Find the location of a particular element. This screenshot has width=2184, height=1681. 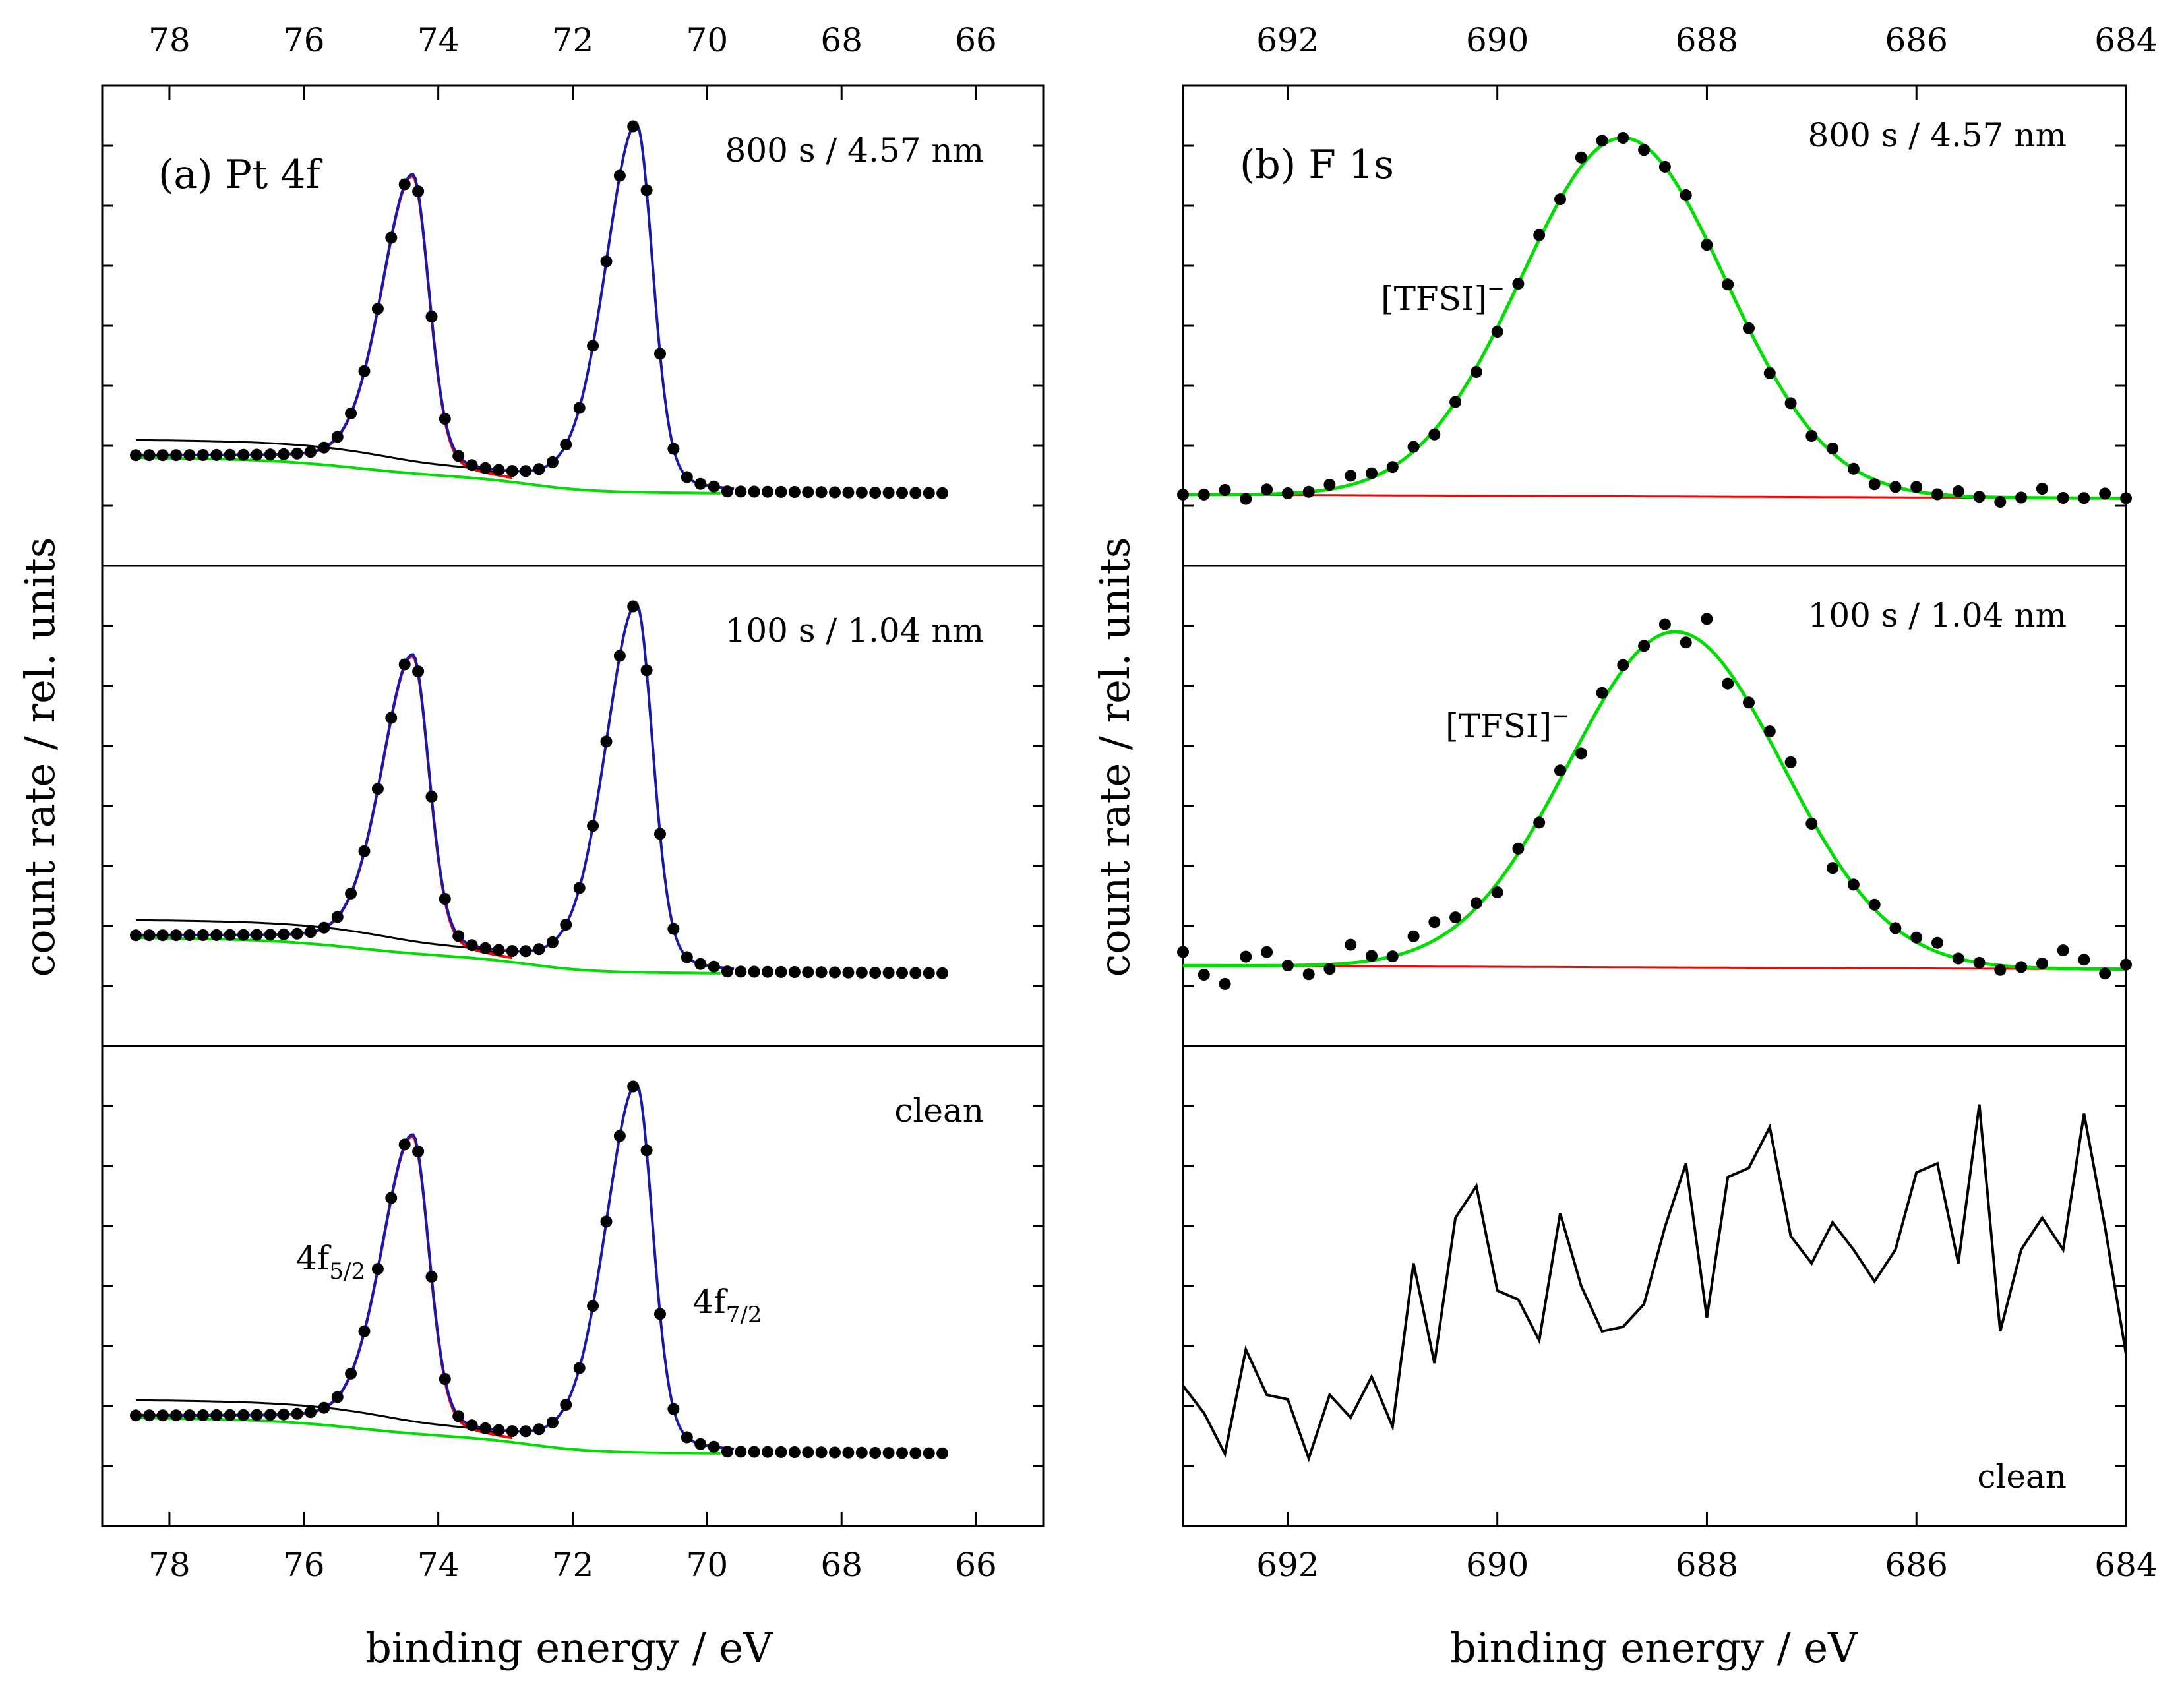

pt4f-bottom-tick-label: 78 is located at coordinates (169, 1565).